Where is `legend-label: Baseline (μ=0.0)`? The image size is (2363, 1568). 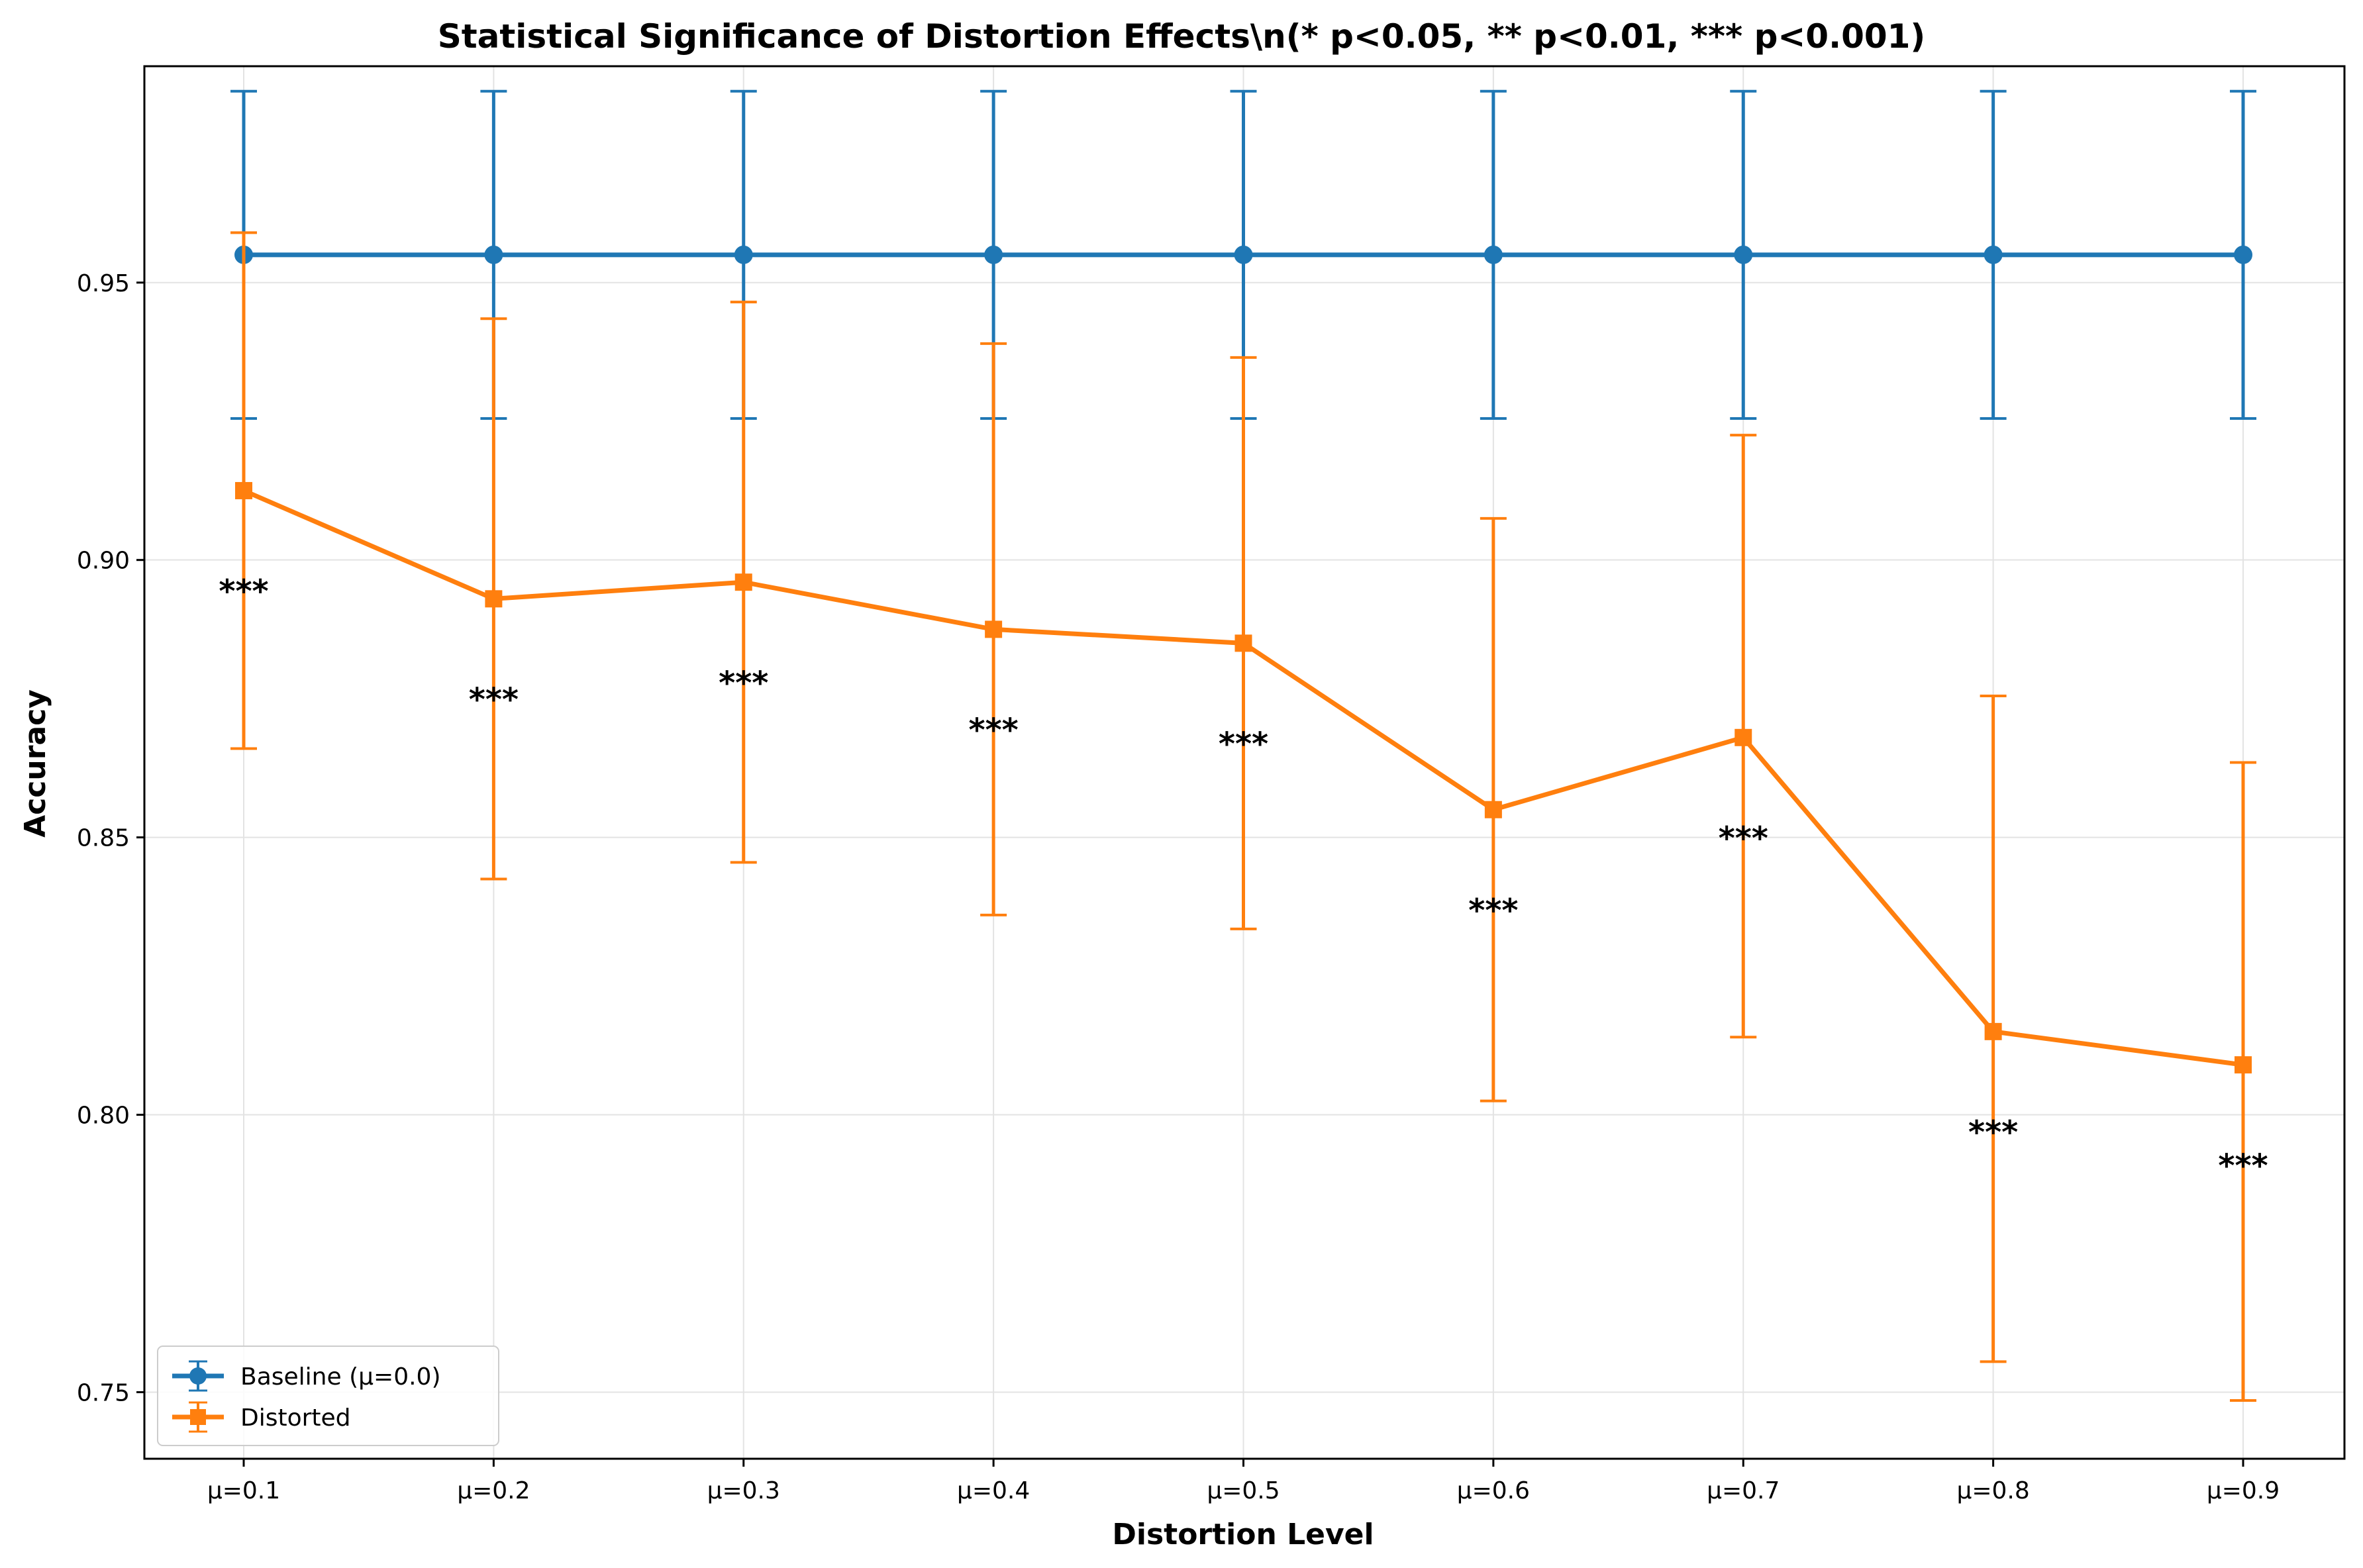 legend-label: Baseline (μ=0.0) is located at coordinates (340, 1377).